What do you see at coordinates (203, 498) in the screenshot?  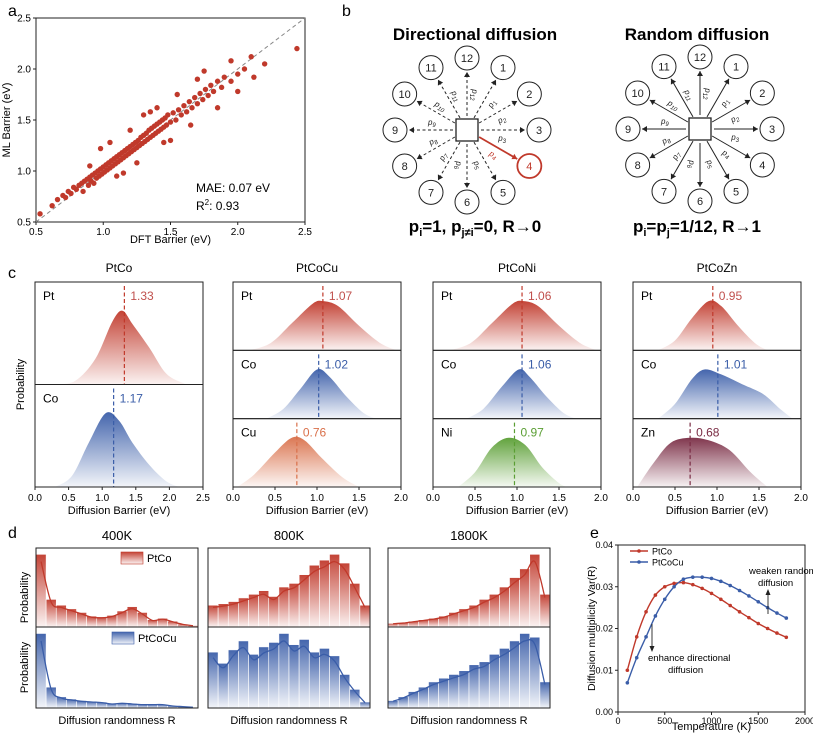 I see `x-tick-label: 2.5` at bounding box center [203, 498].